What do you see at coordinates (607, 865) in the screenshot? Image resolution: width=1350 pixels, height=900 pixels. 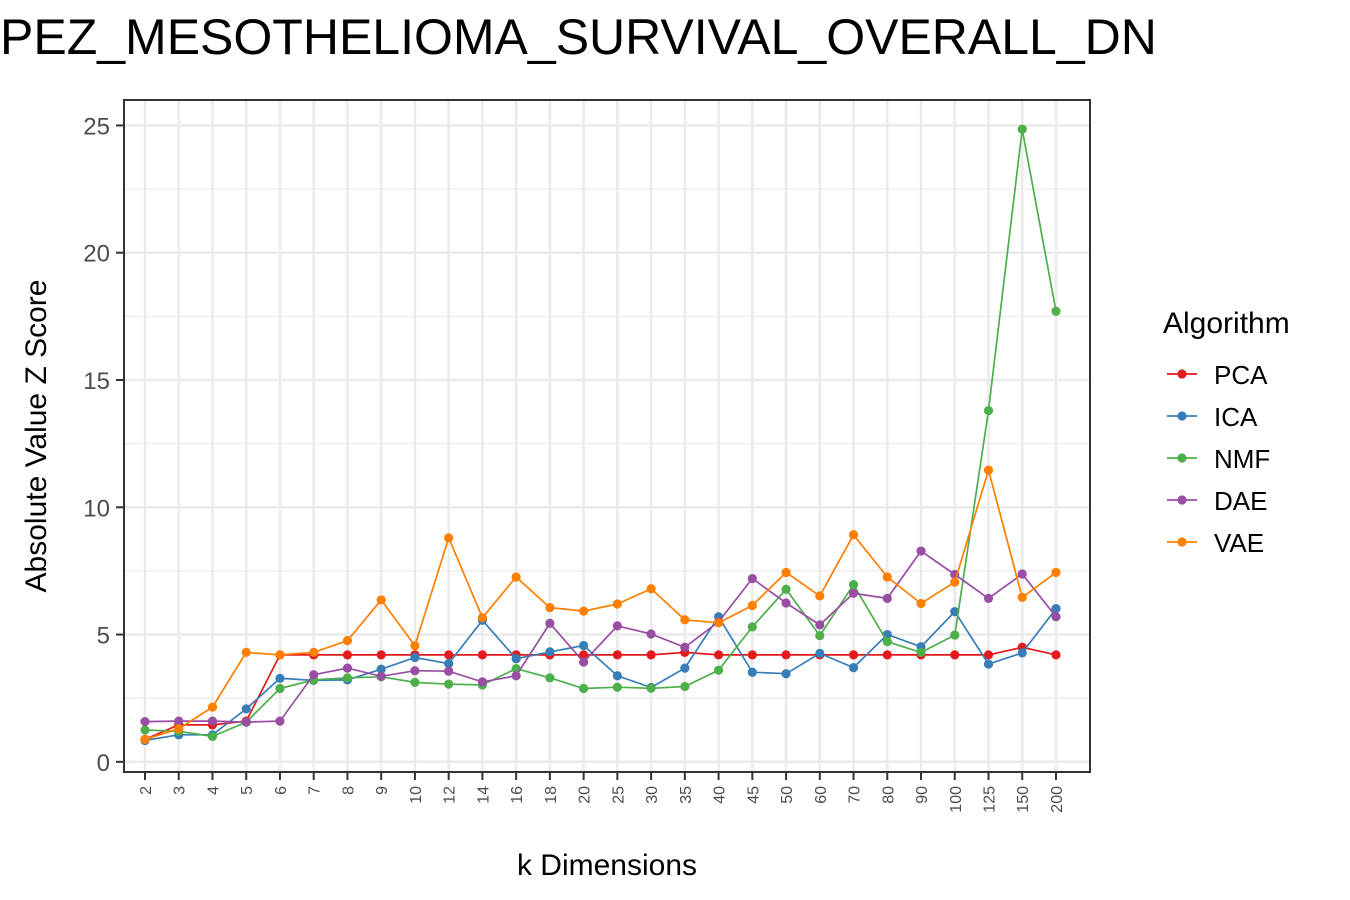 I see `x-axis-title: k Dimensions` at bounding box center [607, 865].